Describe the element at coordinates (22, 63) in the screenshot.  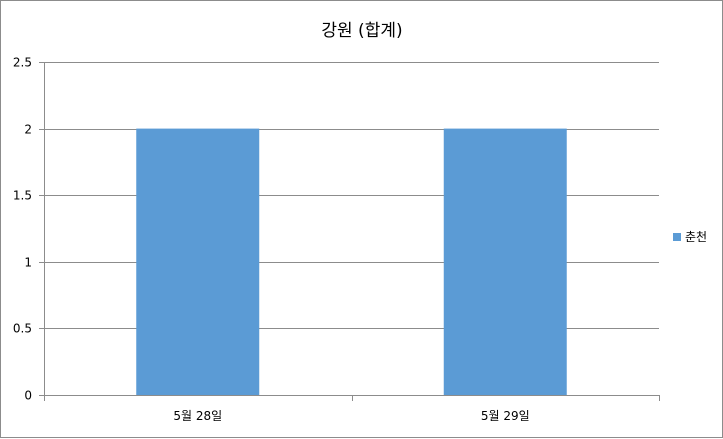
I see `y-tick-label: 2.5` at that location.